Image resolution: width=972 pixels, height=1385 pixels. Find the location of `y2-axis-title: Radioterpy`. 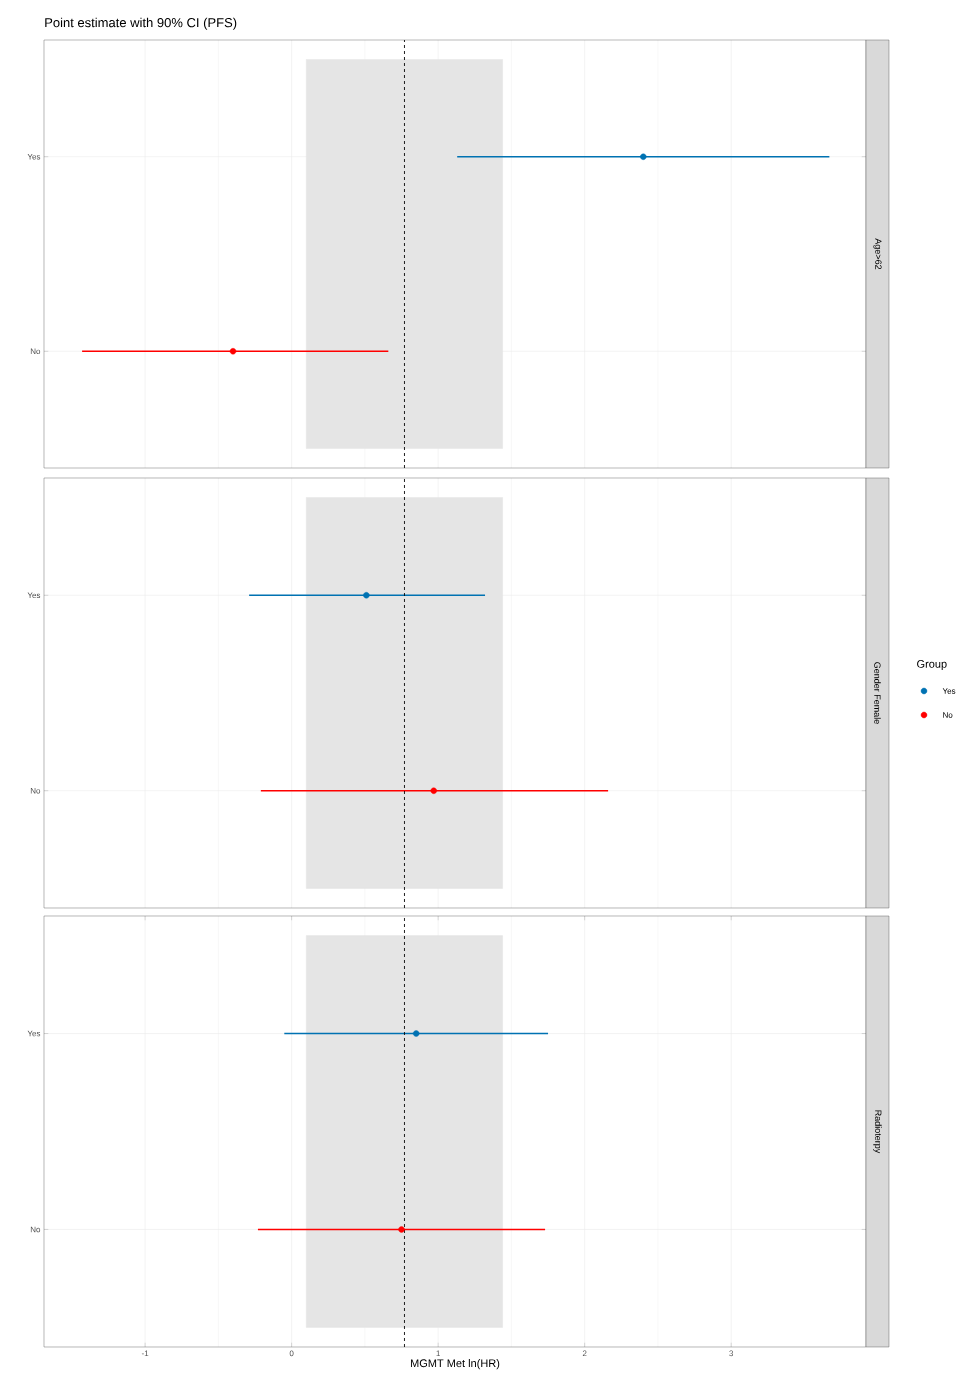

y2-axis-title: Radioterpy is located at coordinates (877, 1132).